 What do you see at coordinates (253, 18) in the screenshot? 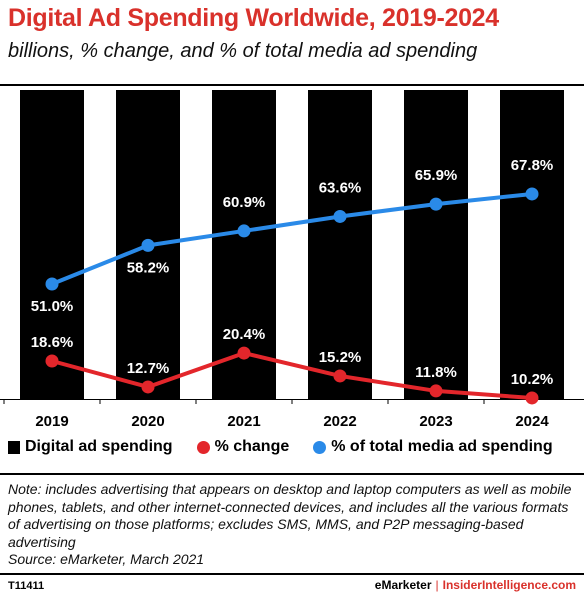
I see `chart-title: Digital Ad Spending Worldwide, 2019-2024` at bounding box center [253, 18].